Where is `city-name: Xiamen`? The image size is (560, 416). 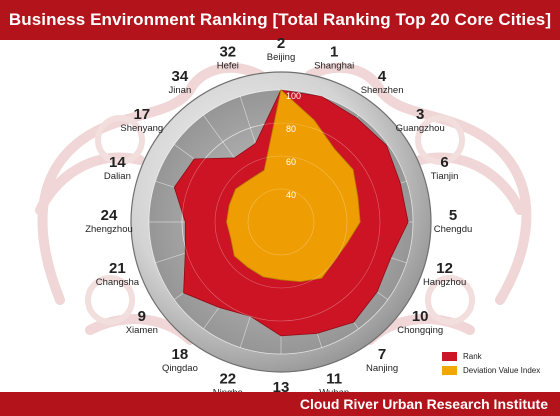 city-name: Xiamen is located at coordinates (142, 330).